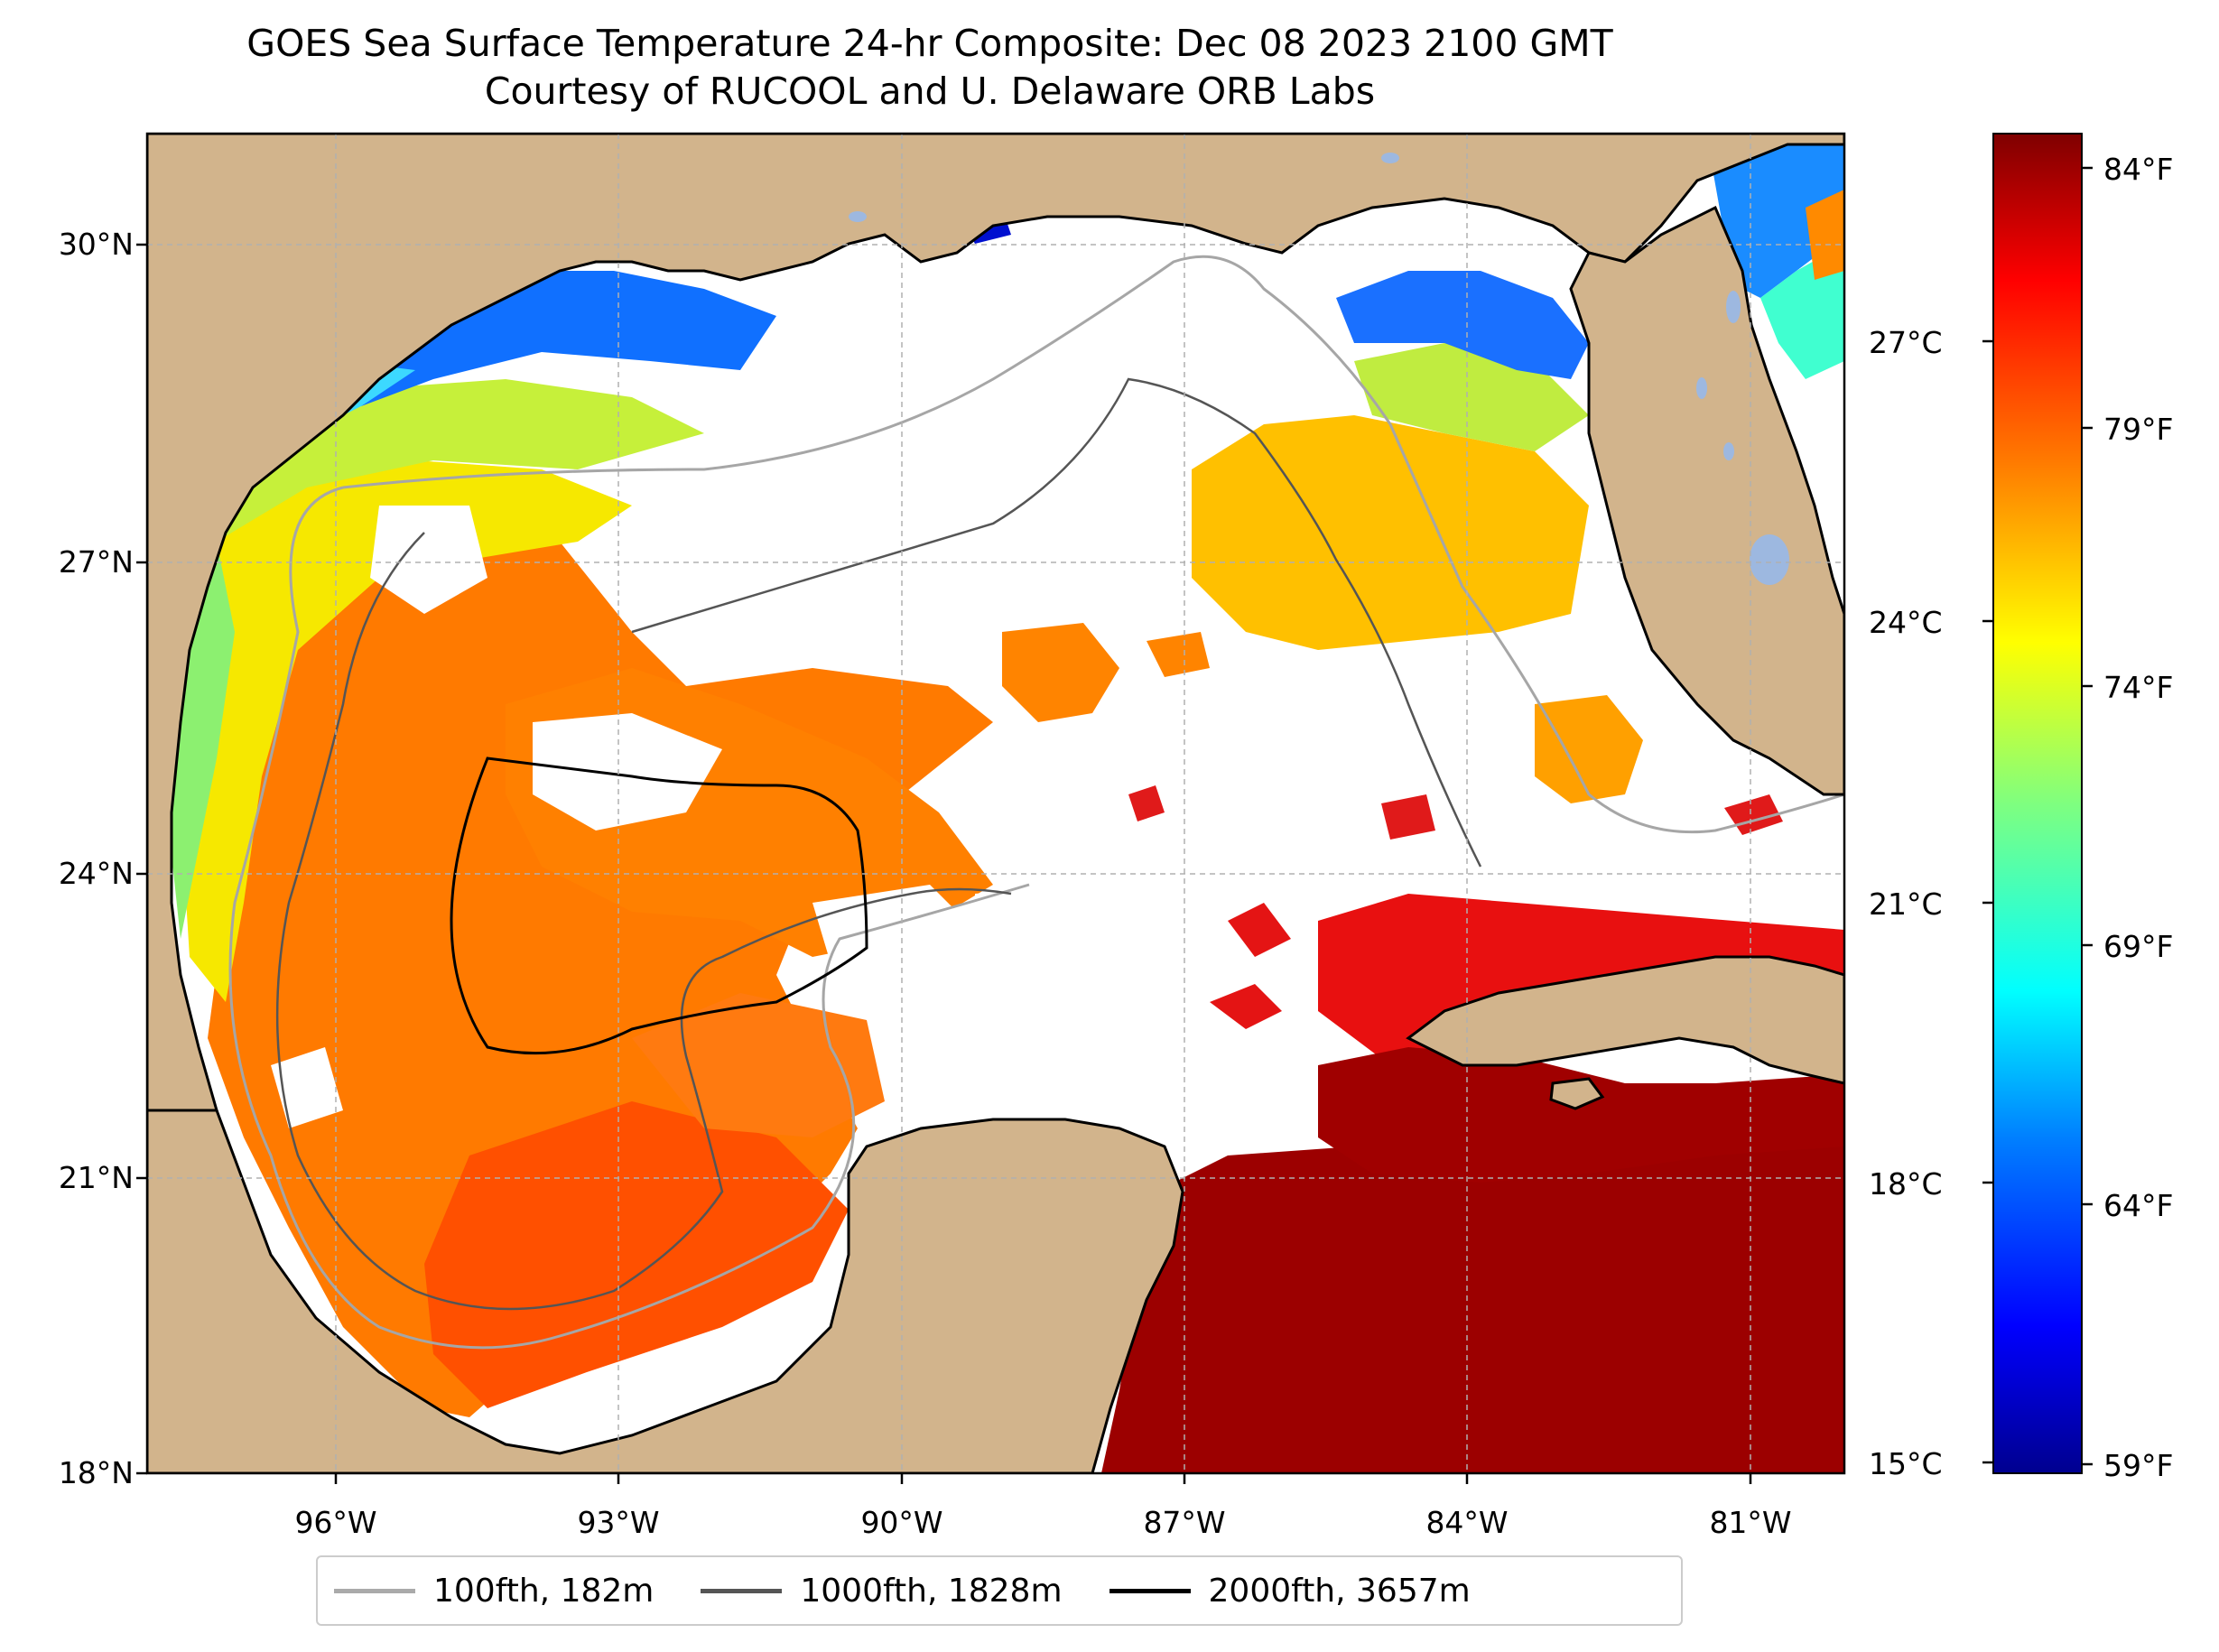 The height and width of the screenshot is (1652, 2219). What do you see at coordinates (96, 244) in the screenshot?
I see `lat-label-30n: 30°N` at bounding box center [96, 244].